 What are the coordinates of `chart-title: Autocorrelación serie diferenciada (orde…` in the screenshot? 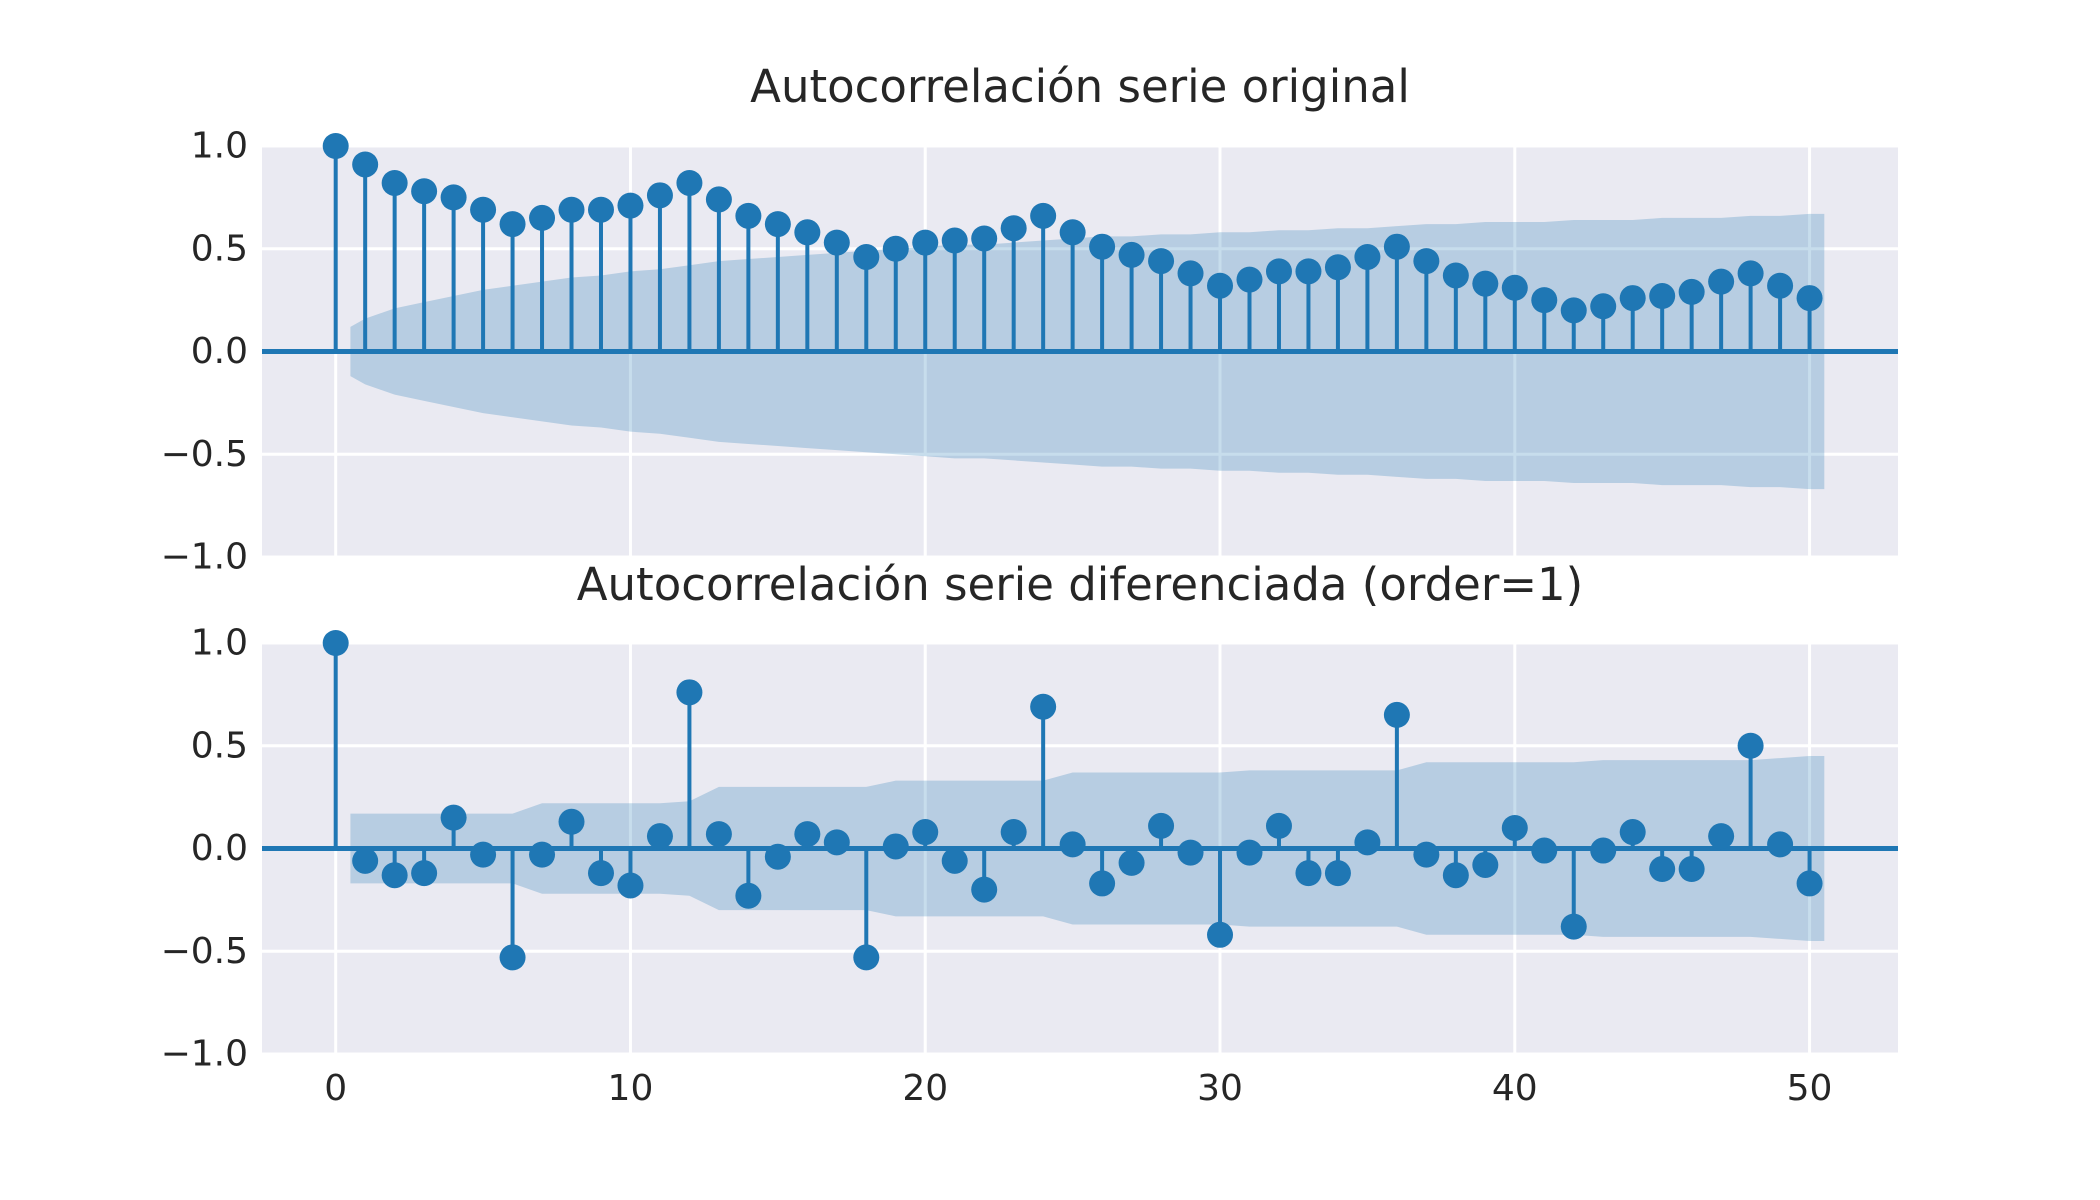 It's located at (1080, 584).